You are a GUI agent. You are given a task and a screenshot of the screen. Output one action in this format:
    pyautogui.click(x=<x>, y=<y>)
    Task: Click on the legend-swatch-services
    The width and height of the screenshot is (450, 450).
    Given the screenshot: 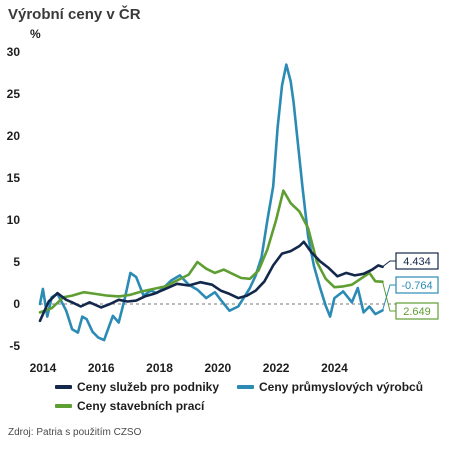 What is the action you would take?
    pyautogui.click(x=63, y=387)
    